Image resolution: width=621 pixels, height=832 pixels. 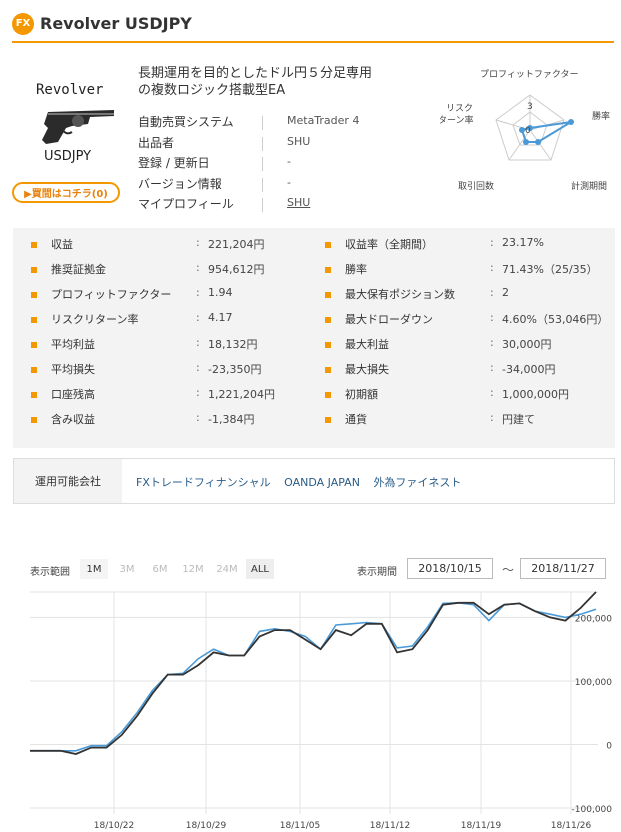 What do you see at coordinates (457, 120) in the screenshot?
I see `radar-label-risk-2: ターン率` at bounding box center [457, 120].